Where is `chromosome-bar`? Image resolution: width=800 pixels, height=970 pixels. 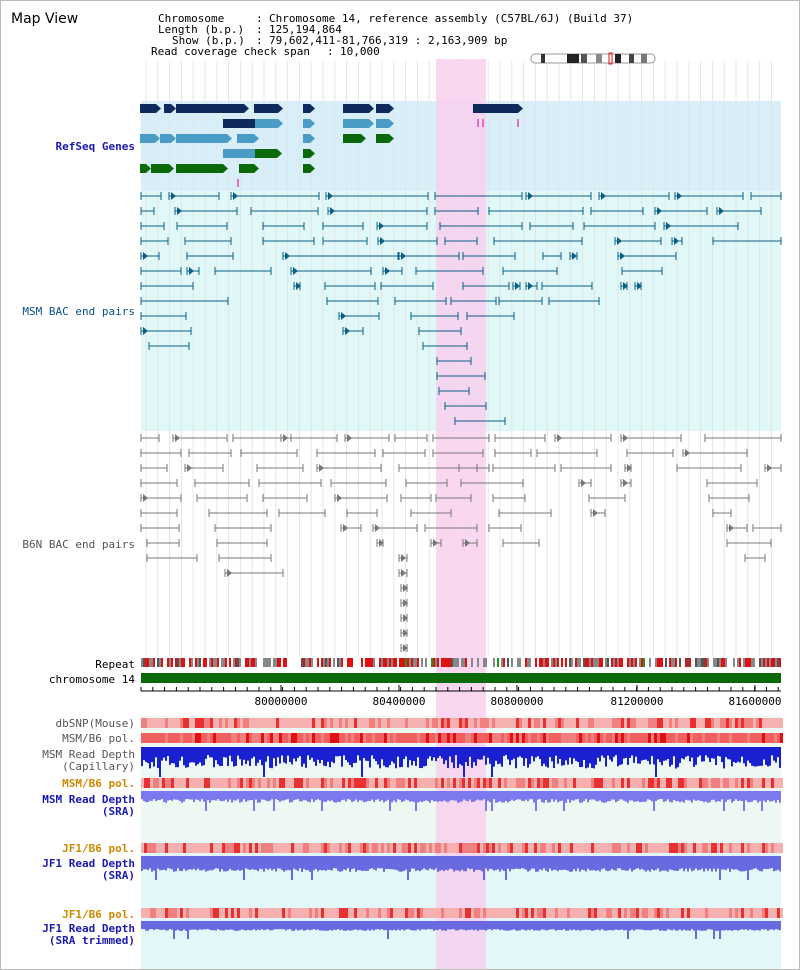
chromosome-bar is located at coordinates (461, 678).